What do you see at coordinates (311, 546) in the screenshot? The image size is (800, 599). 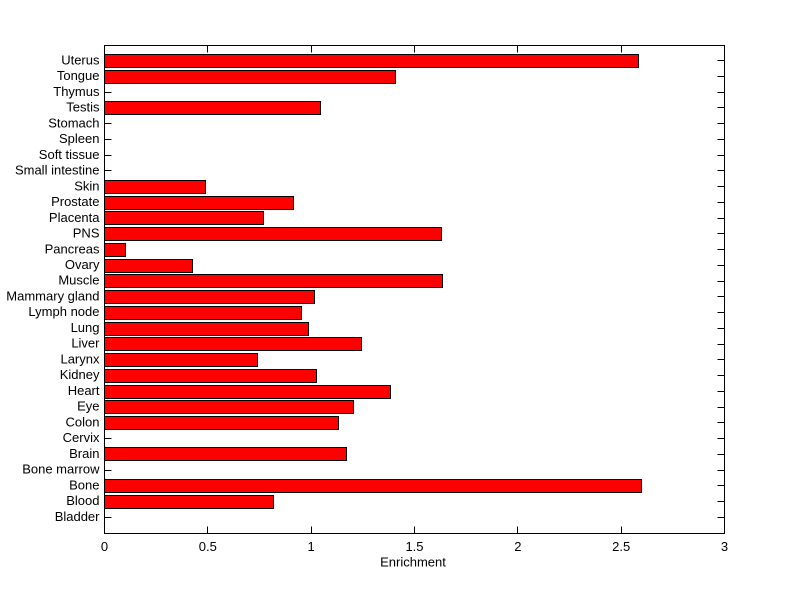 I see `svg-text: 1` at bounding box center [311, 546].